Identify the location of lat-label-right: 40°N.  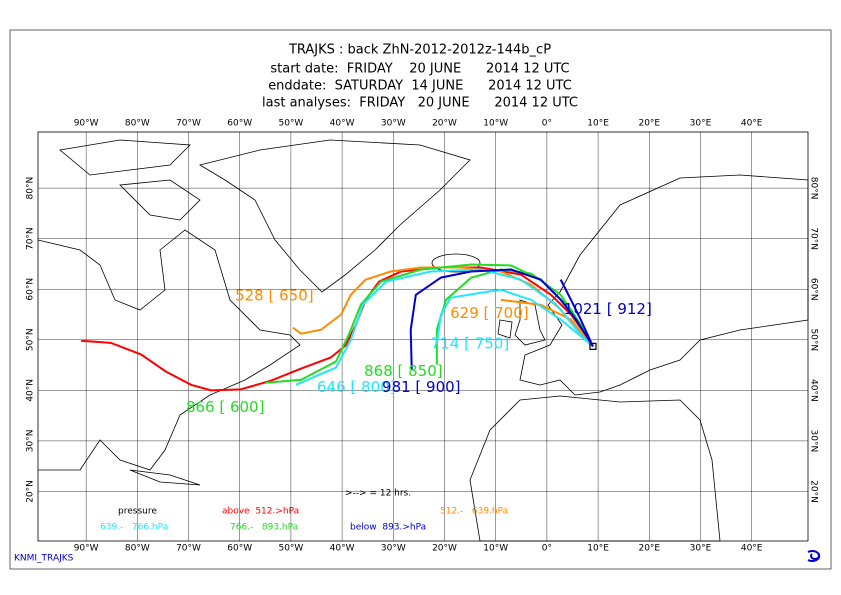
(814, 390).